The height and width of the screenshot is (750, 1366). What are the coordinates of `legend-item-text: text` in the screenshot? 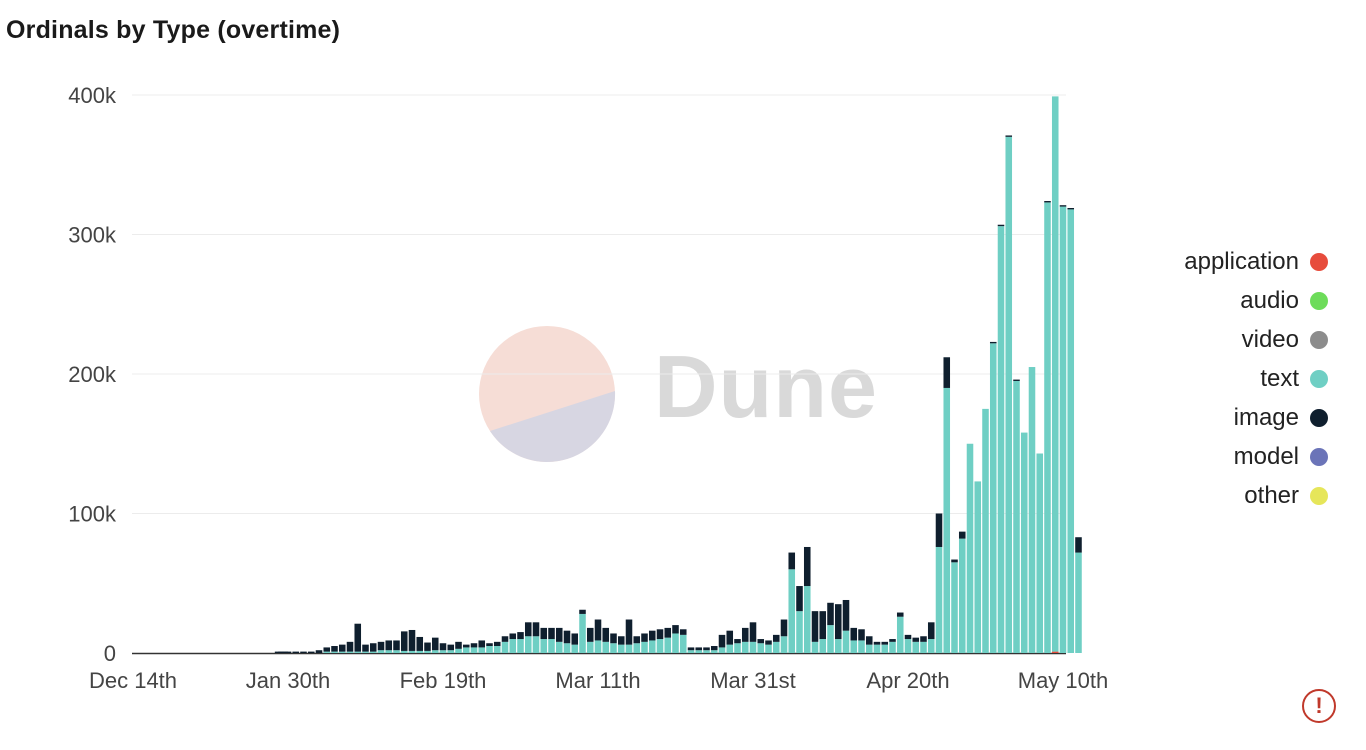 It's located at (1256, 378).